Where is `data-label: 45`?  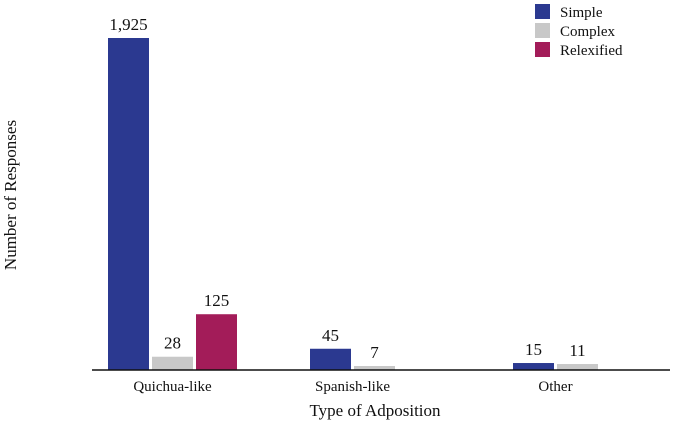
data-label: 45 is located at coordinates (330, 335).